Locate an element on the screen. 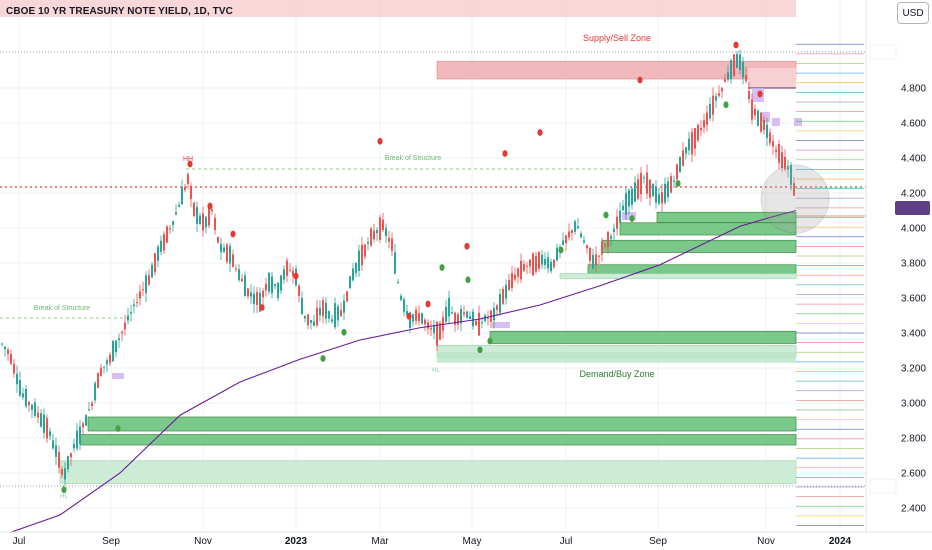 This screenshot has height=550, width=932. highlight-circle is located at coordinates (795, 199).